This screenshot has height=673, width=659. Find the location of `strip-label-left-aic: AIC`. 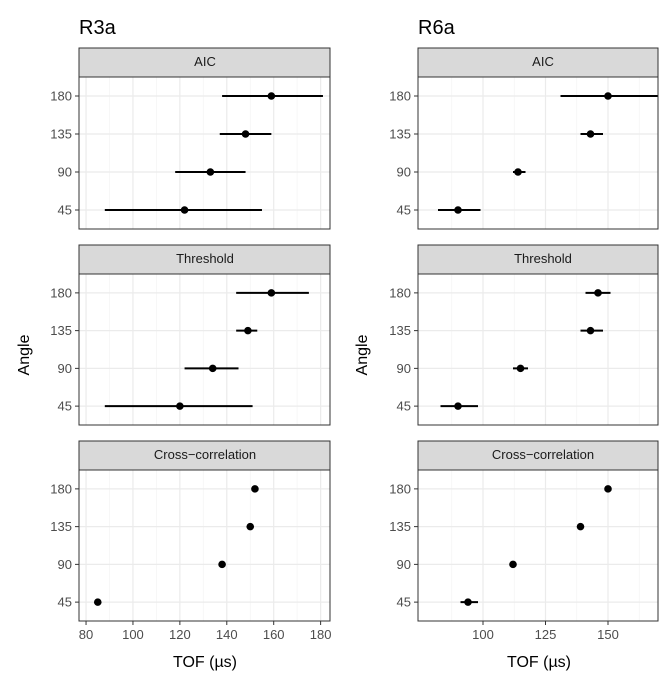

strip-label-left-aic: AIC is located at coordinates (205, 61).